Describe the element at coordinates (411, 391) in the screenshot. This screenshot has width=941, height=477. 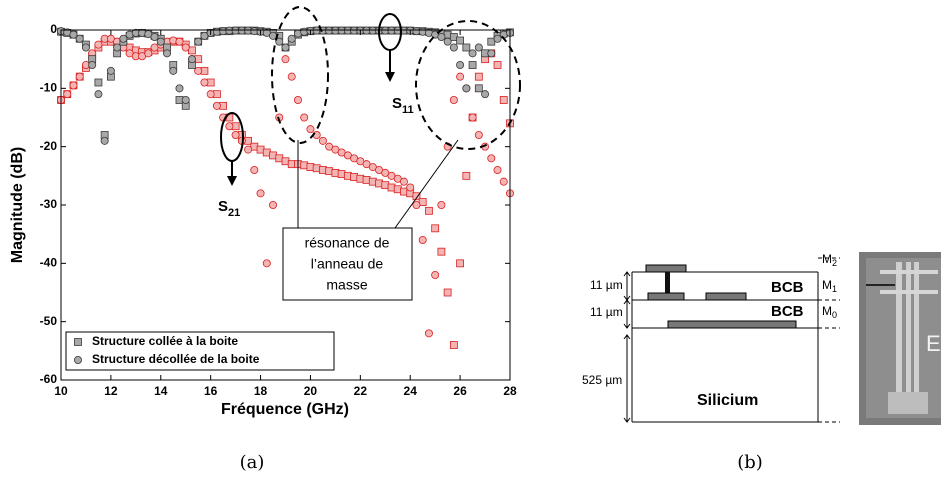
I see `x-tick-label: 24` at that location.